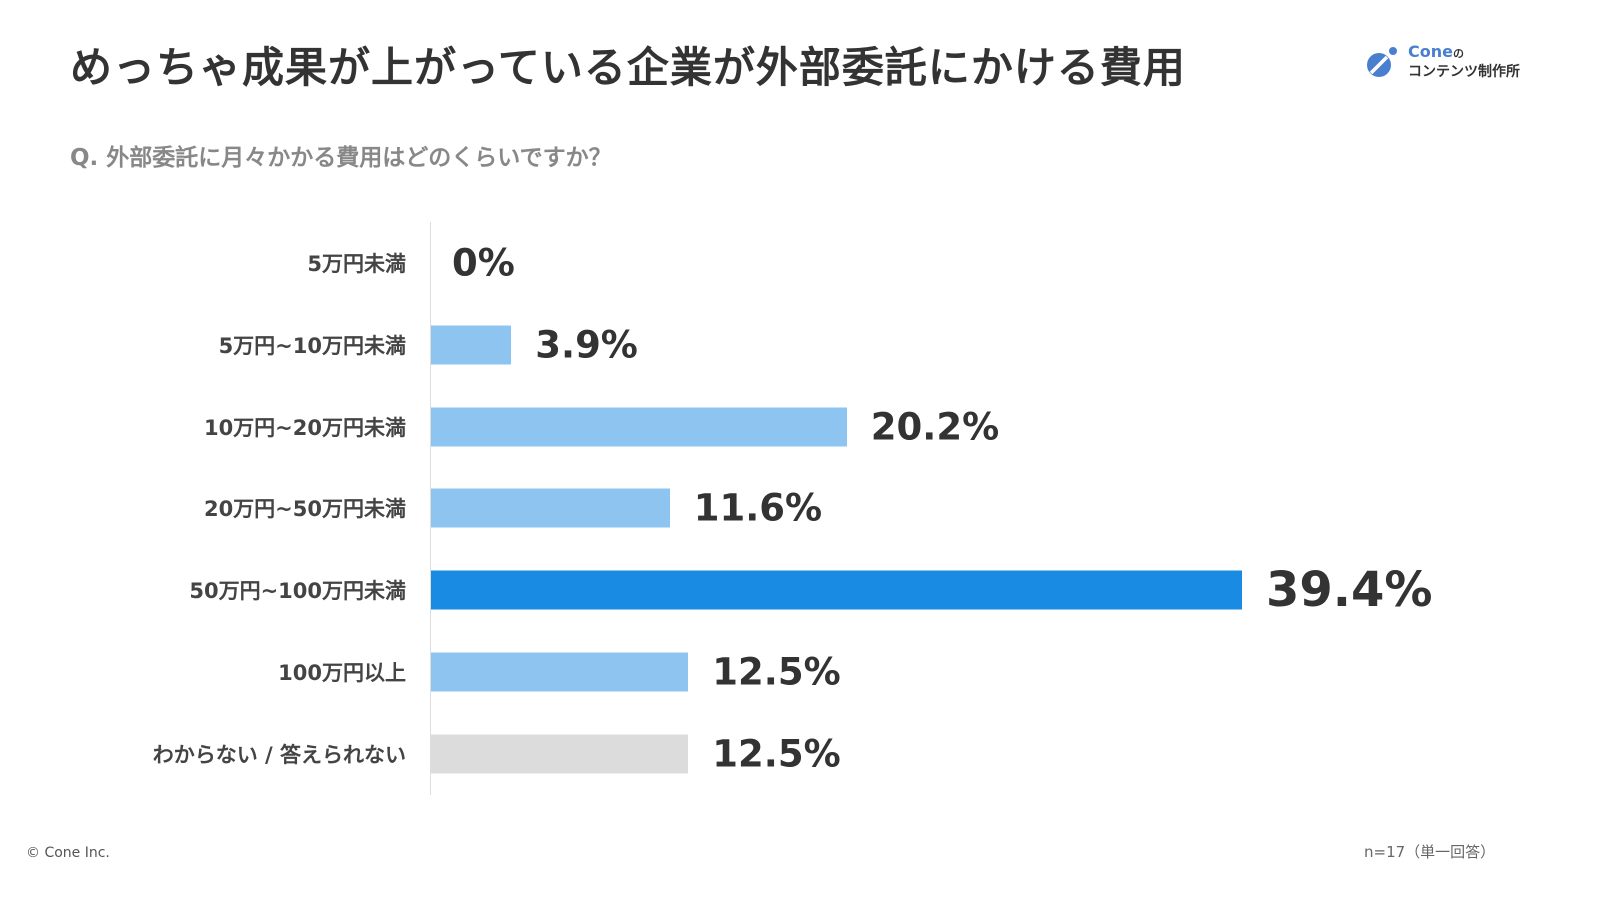 Image resolution: width=1600 pixels, height=900 pixels. I want to click on category-label: 20万円~50万円未満, so click(304, 509).